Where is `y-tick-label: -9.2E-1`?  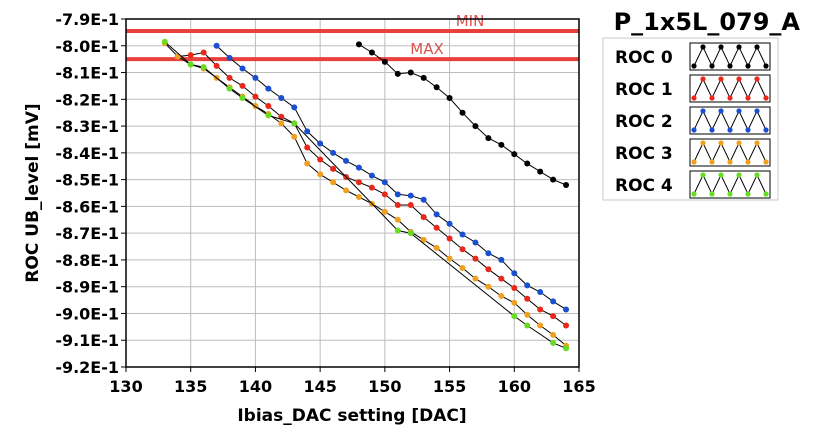 y-tick-label: -9.2E-1 is located at coordinates (87, 367).